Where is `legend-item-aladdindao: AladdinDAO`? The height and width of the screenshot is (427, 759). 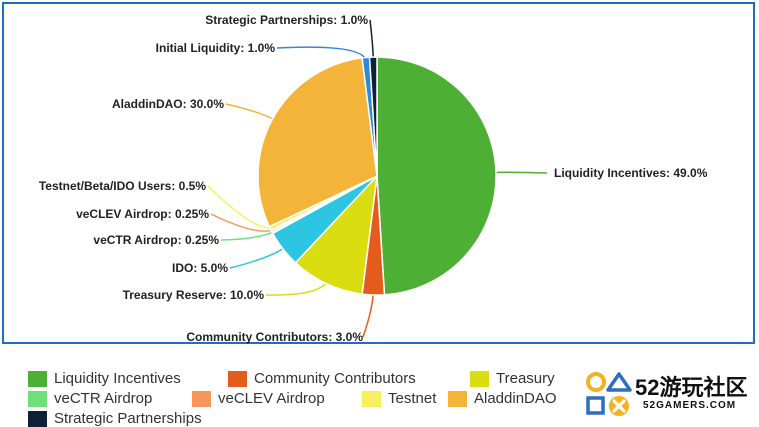
legend-item-aladdindao: AladdinDAO is located at coordinates (502, 398).